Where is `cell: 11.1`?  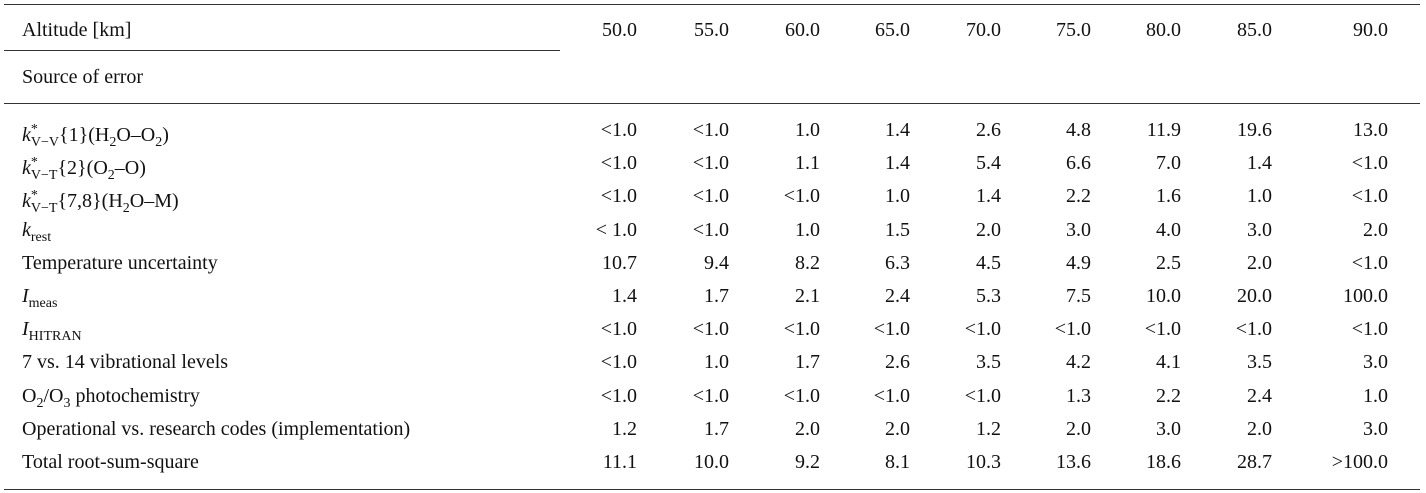 cell: 11.1 is located at coordinates (619, 462).